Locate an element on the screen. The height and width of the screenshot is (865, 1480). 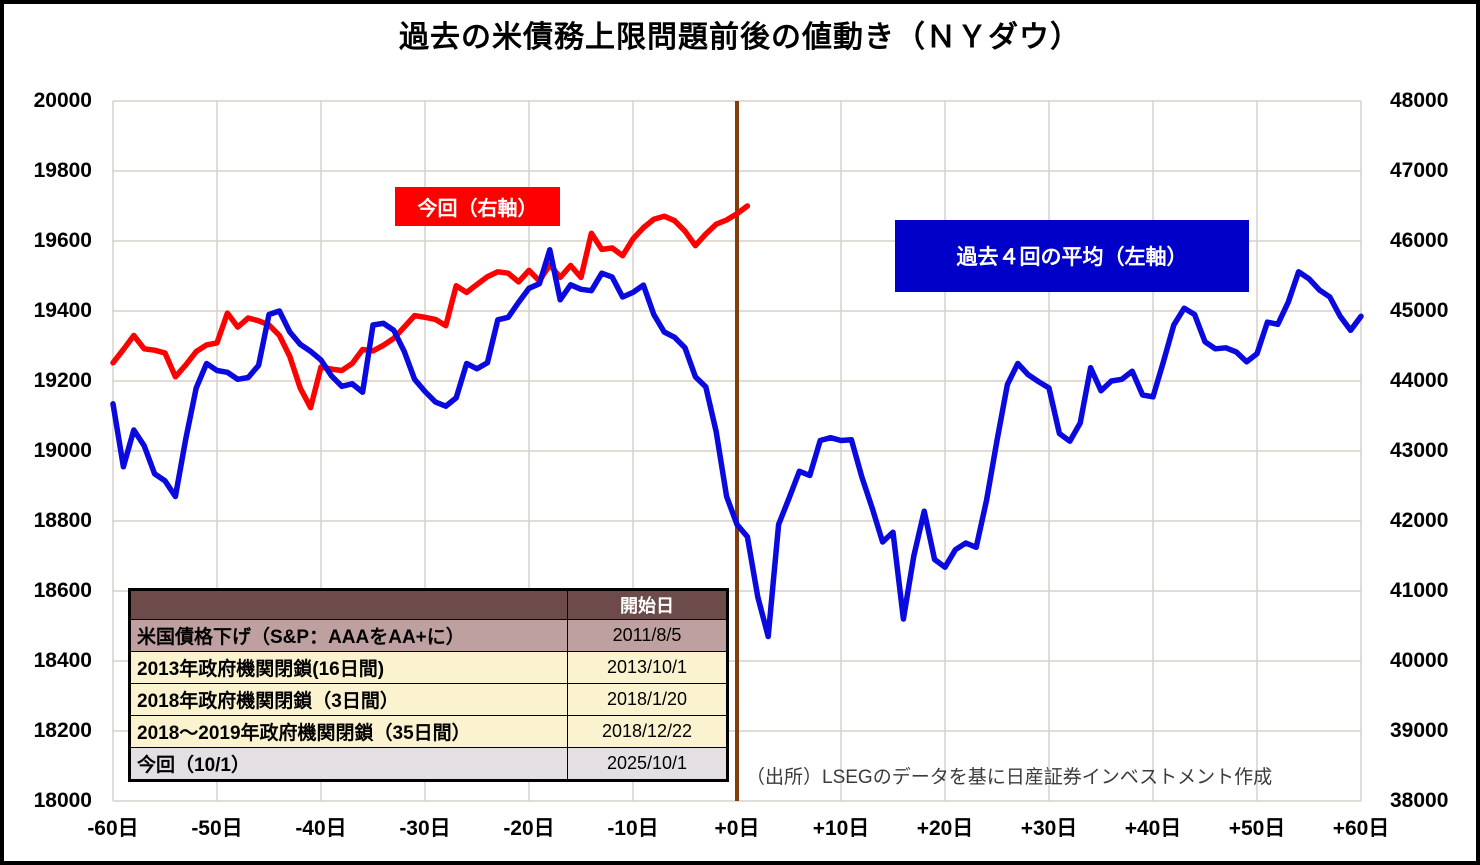
event-label-cell: 2018～2019年政府機関閉鎖（35日間） is located at coordinates (348, 731).